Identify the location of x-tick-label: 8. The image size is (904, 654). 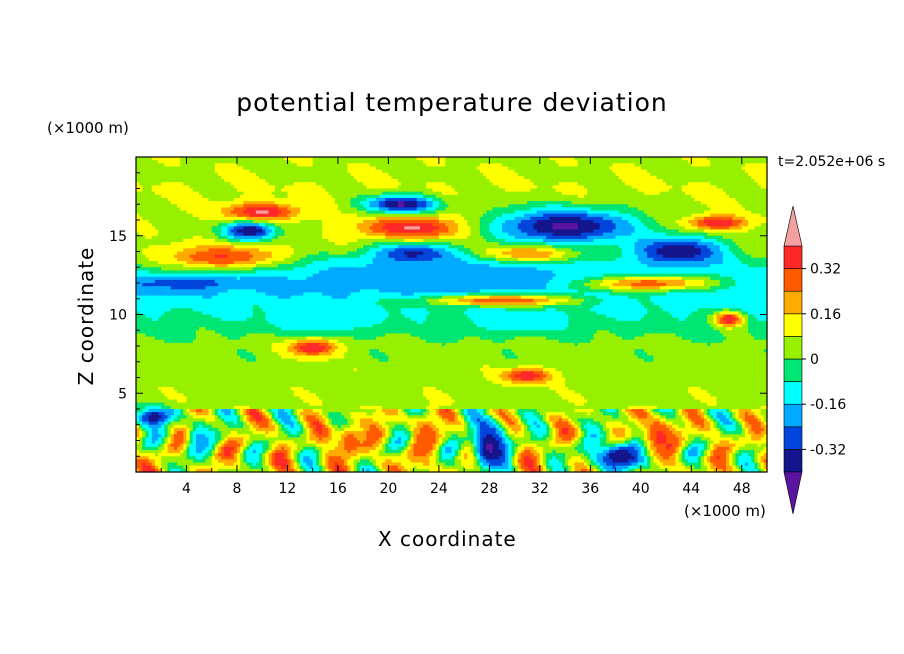
(236, 489).